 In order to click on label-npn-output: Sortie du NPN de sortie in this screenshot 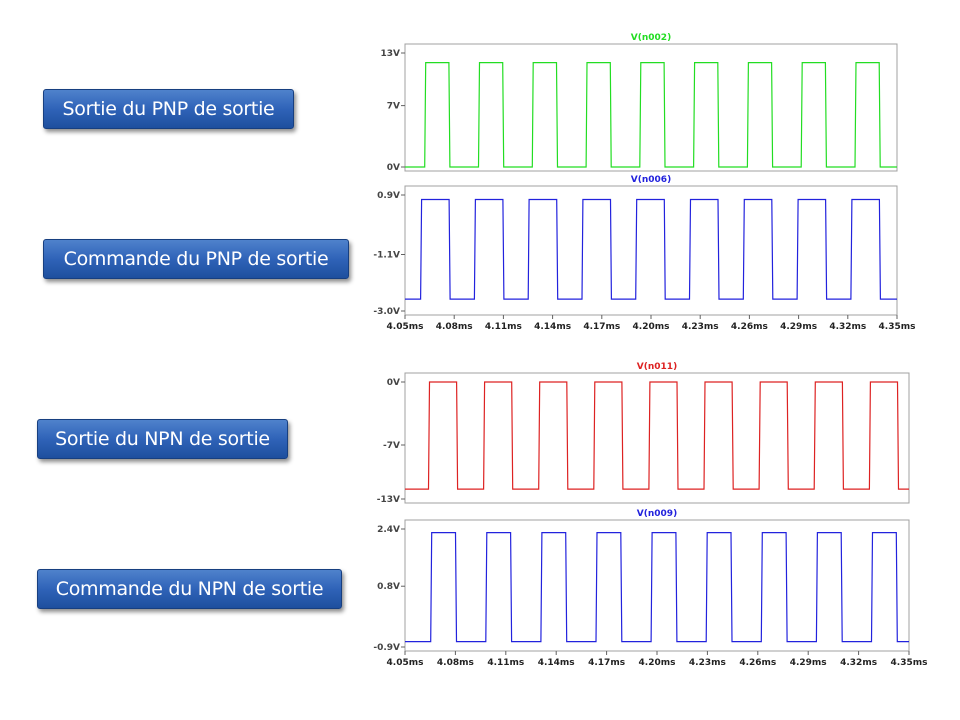, I will do `click(162, 439)`.